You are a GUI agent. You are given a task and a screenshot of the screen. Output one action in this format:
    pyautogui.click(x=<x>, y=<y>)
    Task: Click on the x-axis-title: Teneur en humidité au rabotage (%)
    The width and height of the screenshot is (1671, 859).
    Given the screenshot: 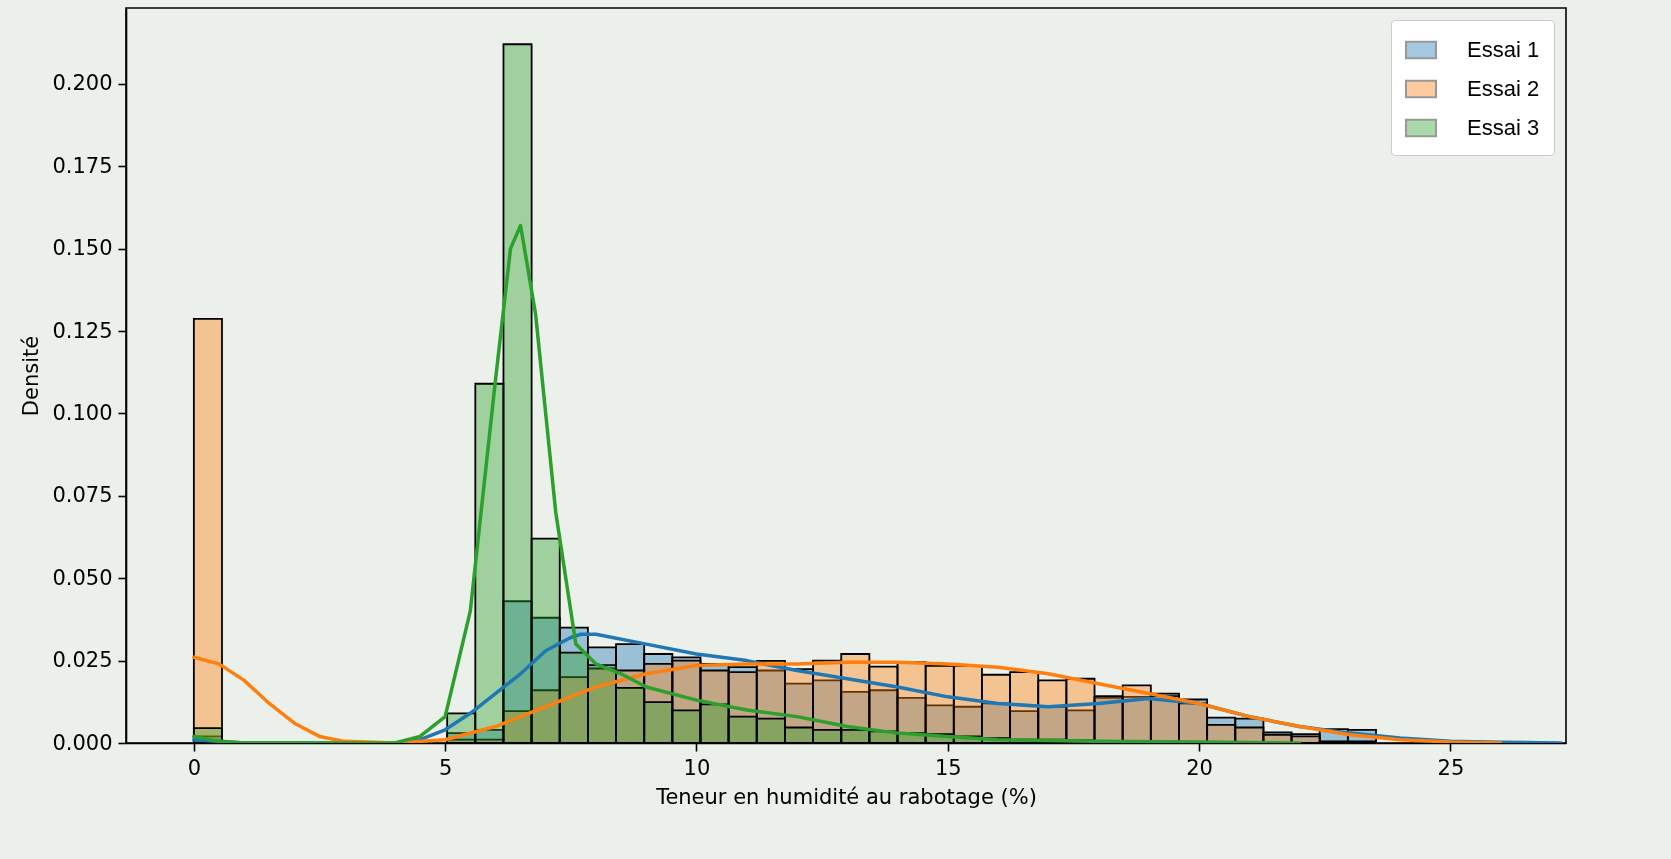 What is the action you would take?
    pyautogui.click(x=846, y=796)
    